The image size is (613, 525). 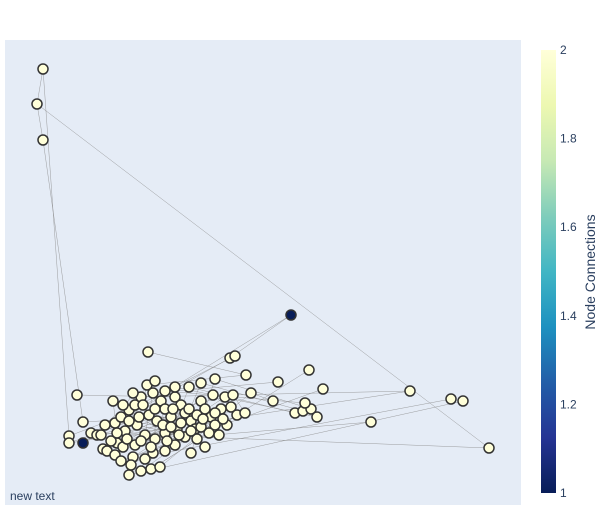 I want to click on colorbar-tick-label: 1.6, so click(x=568, y=227).